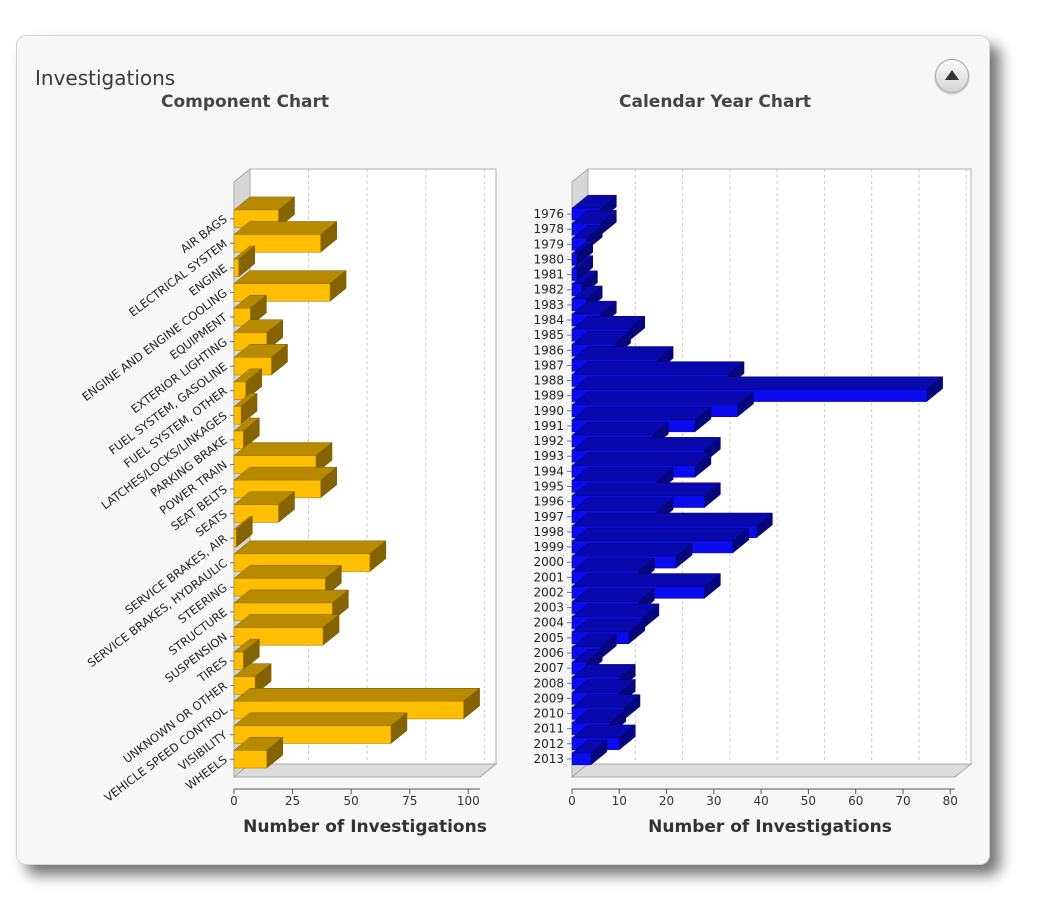 This screenshot has width=1037, height=898. I want to click on collapse-button, so click(952, 76).